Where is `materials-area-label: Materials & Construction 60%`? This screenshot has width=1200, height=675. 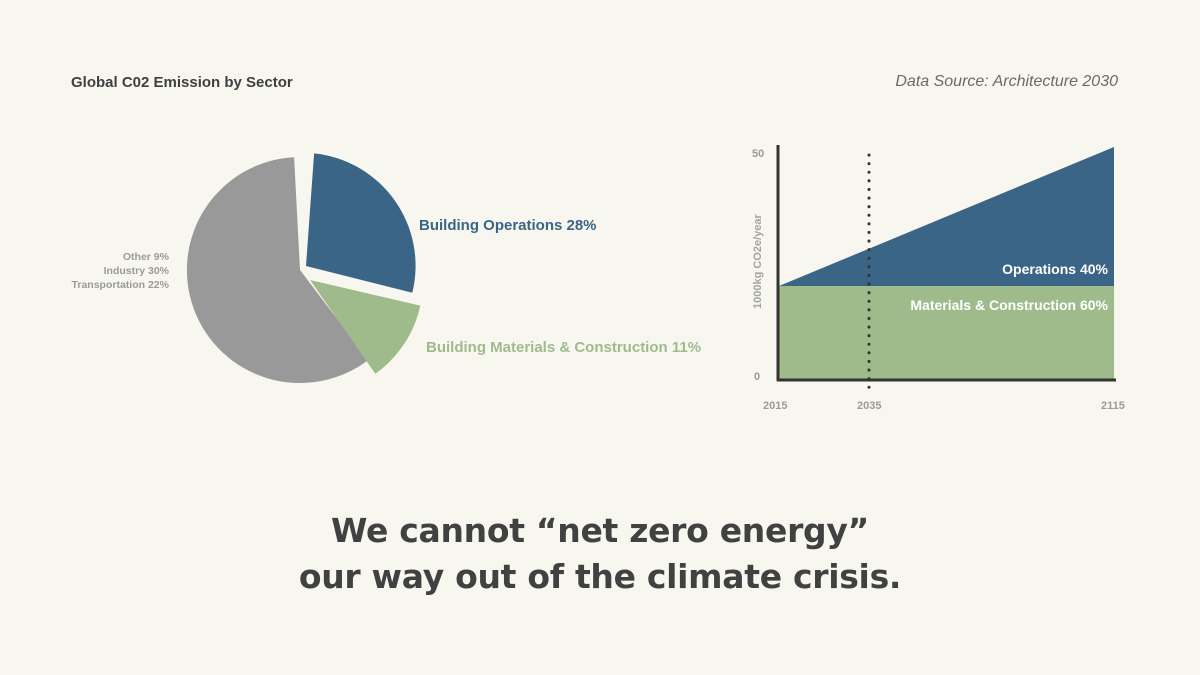
materials-area-label: Materials & Construction 60% is located at coordinates (1009, 305).